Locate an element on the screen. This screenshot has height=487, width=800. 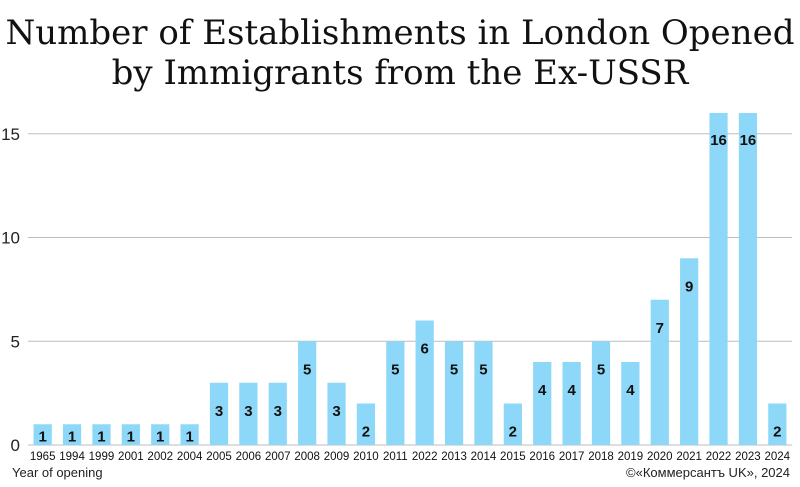
data-label: 7 is located at coordinates (660, 328).